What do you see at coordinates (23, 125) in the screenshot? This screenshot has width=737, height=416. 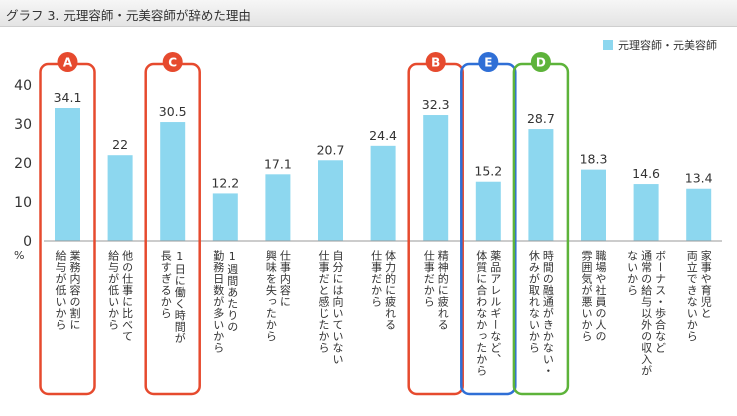 I see `y-tick-label: 30` at bounding box center [23, 125].